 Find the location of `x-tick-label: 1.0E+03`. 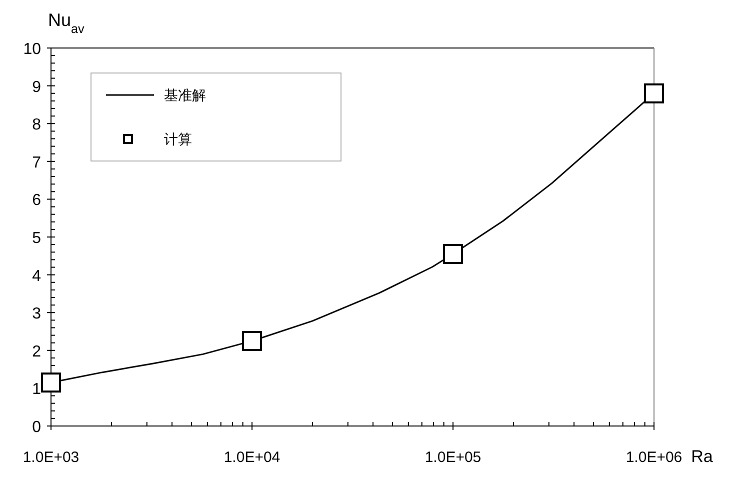

x-tick-label: 1.0E+03 is located at coordinates (51, 457).